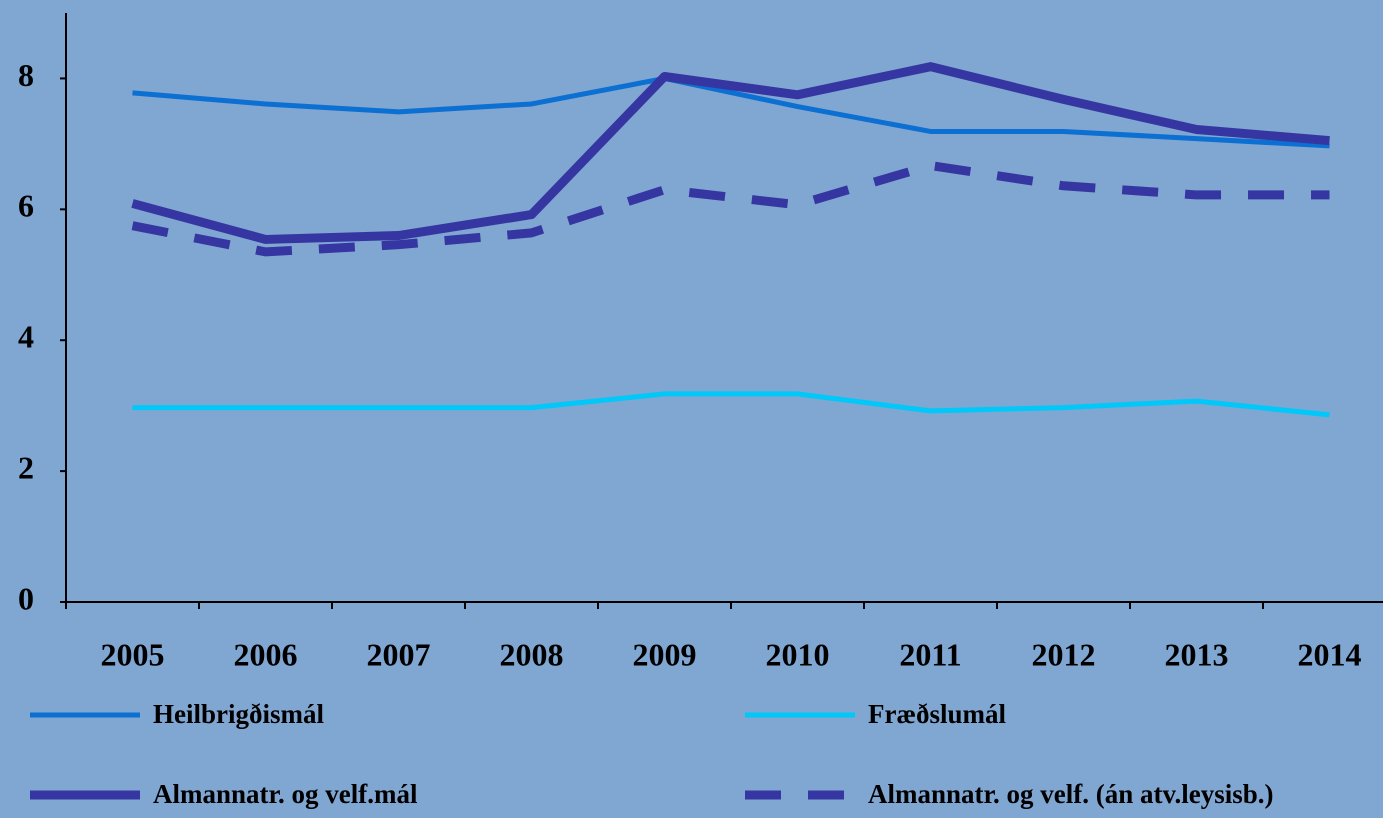  What do you see at coordinates (798, 654) in the screenshot?
I see `x-tick-label: 2010` at bounding box center [798, 654].